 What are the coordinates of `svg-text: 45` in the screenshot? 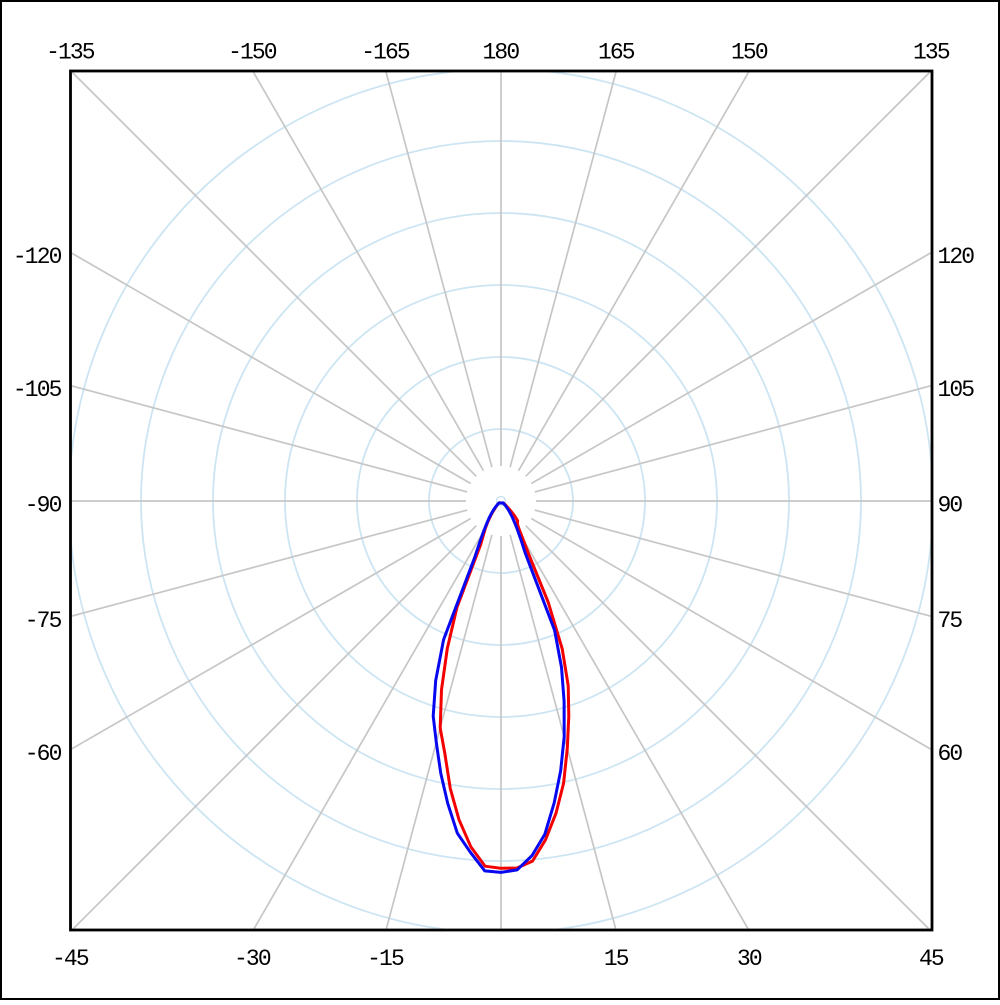 It's located at (931, 959).